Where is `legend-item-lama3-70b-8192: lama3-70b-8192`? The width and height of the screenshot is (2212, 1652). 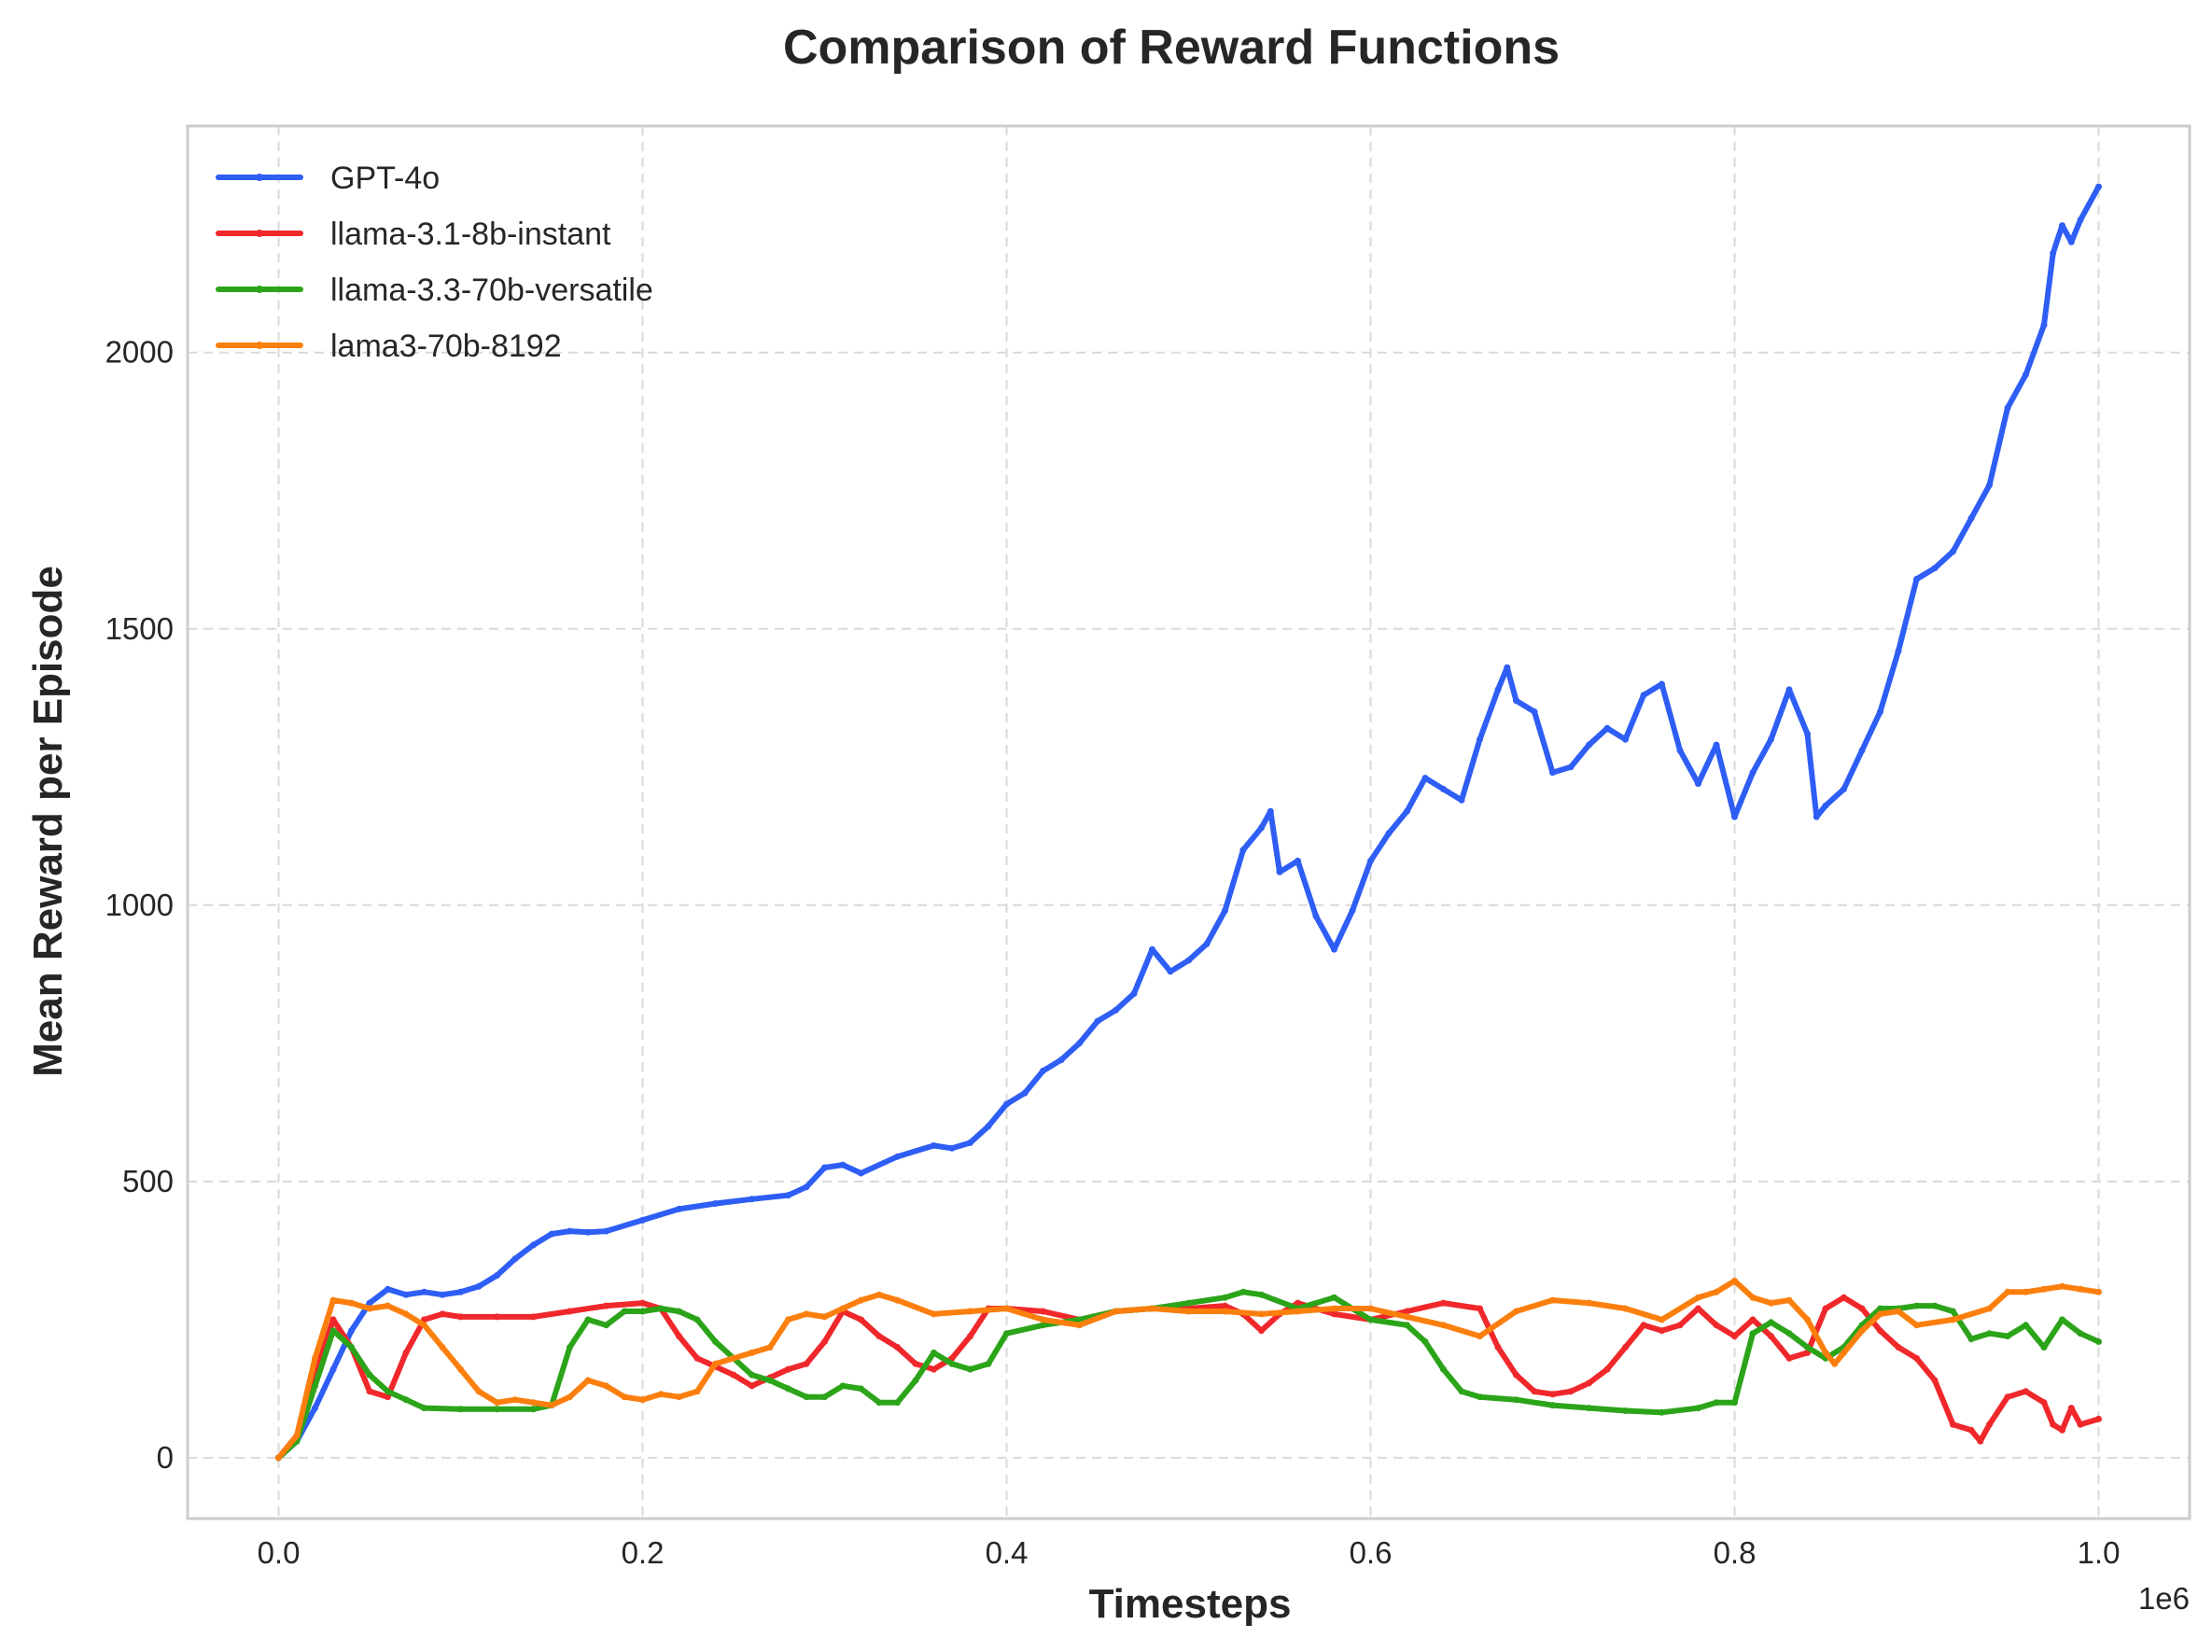
legend-item-lama3-70b-8192: lama3-70b-8192 is located at coordinates (389, 346).